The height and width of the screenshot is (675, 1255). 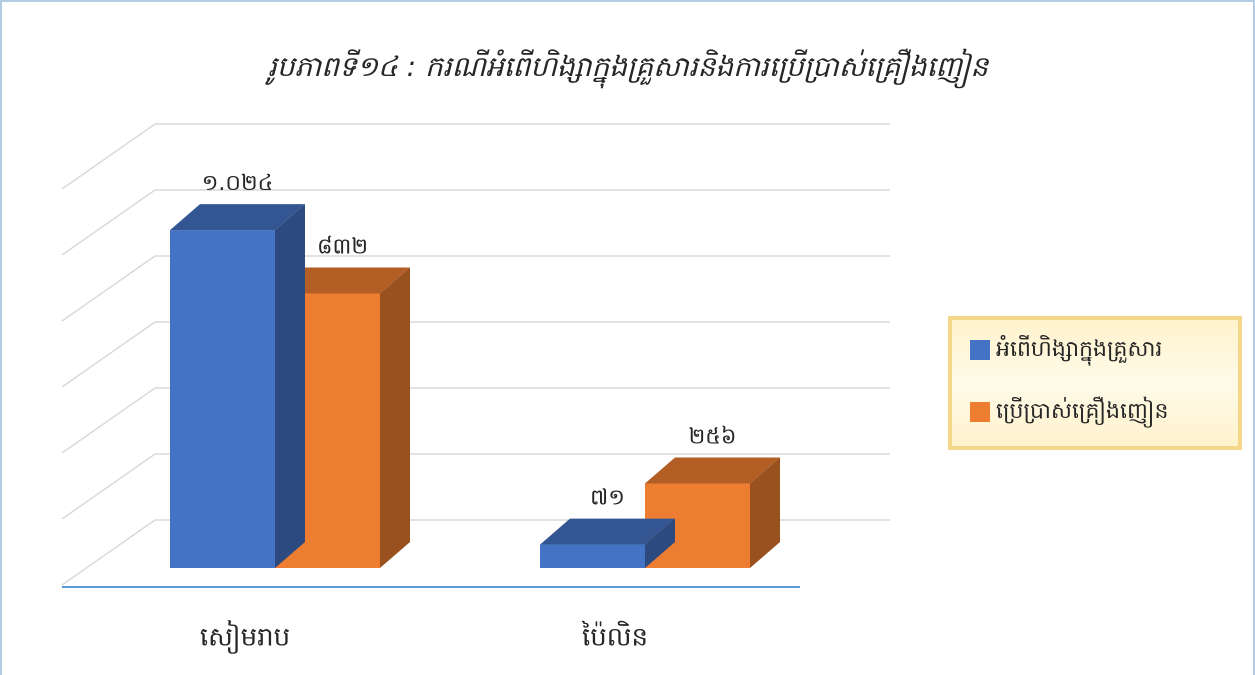 What do you see at coordinates (614, 637) in the screenshot?
I see `x-tick-label: ប៉ៃលិន` at bounding box center [614, 637].